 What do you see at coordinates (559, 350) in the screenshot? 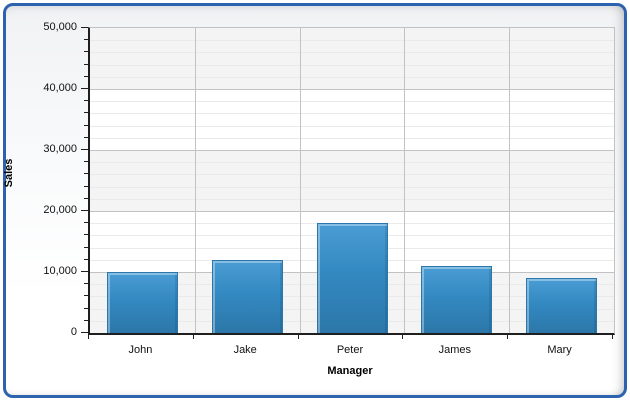
I see `x-category-label: Mary` at bounding box center [559, 350].